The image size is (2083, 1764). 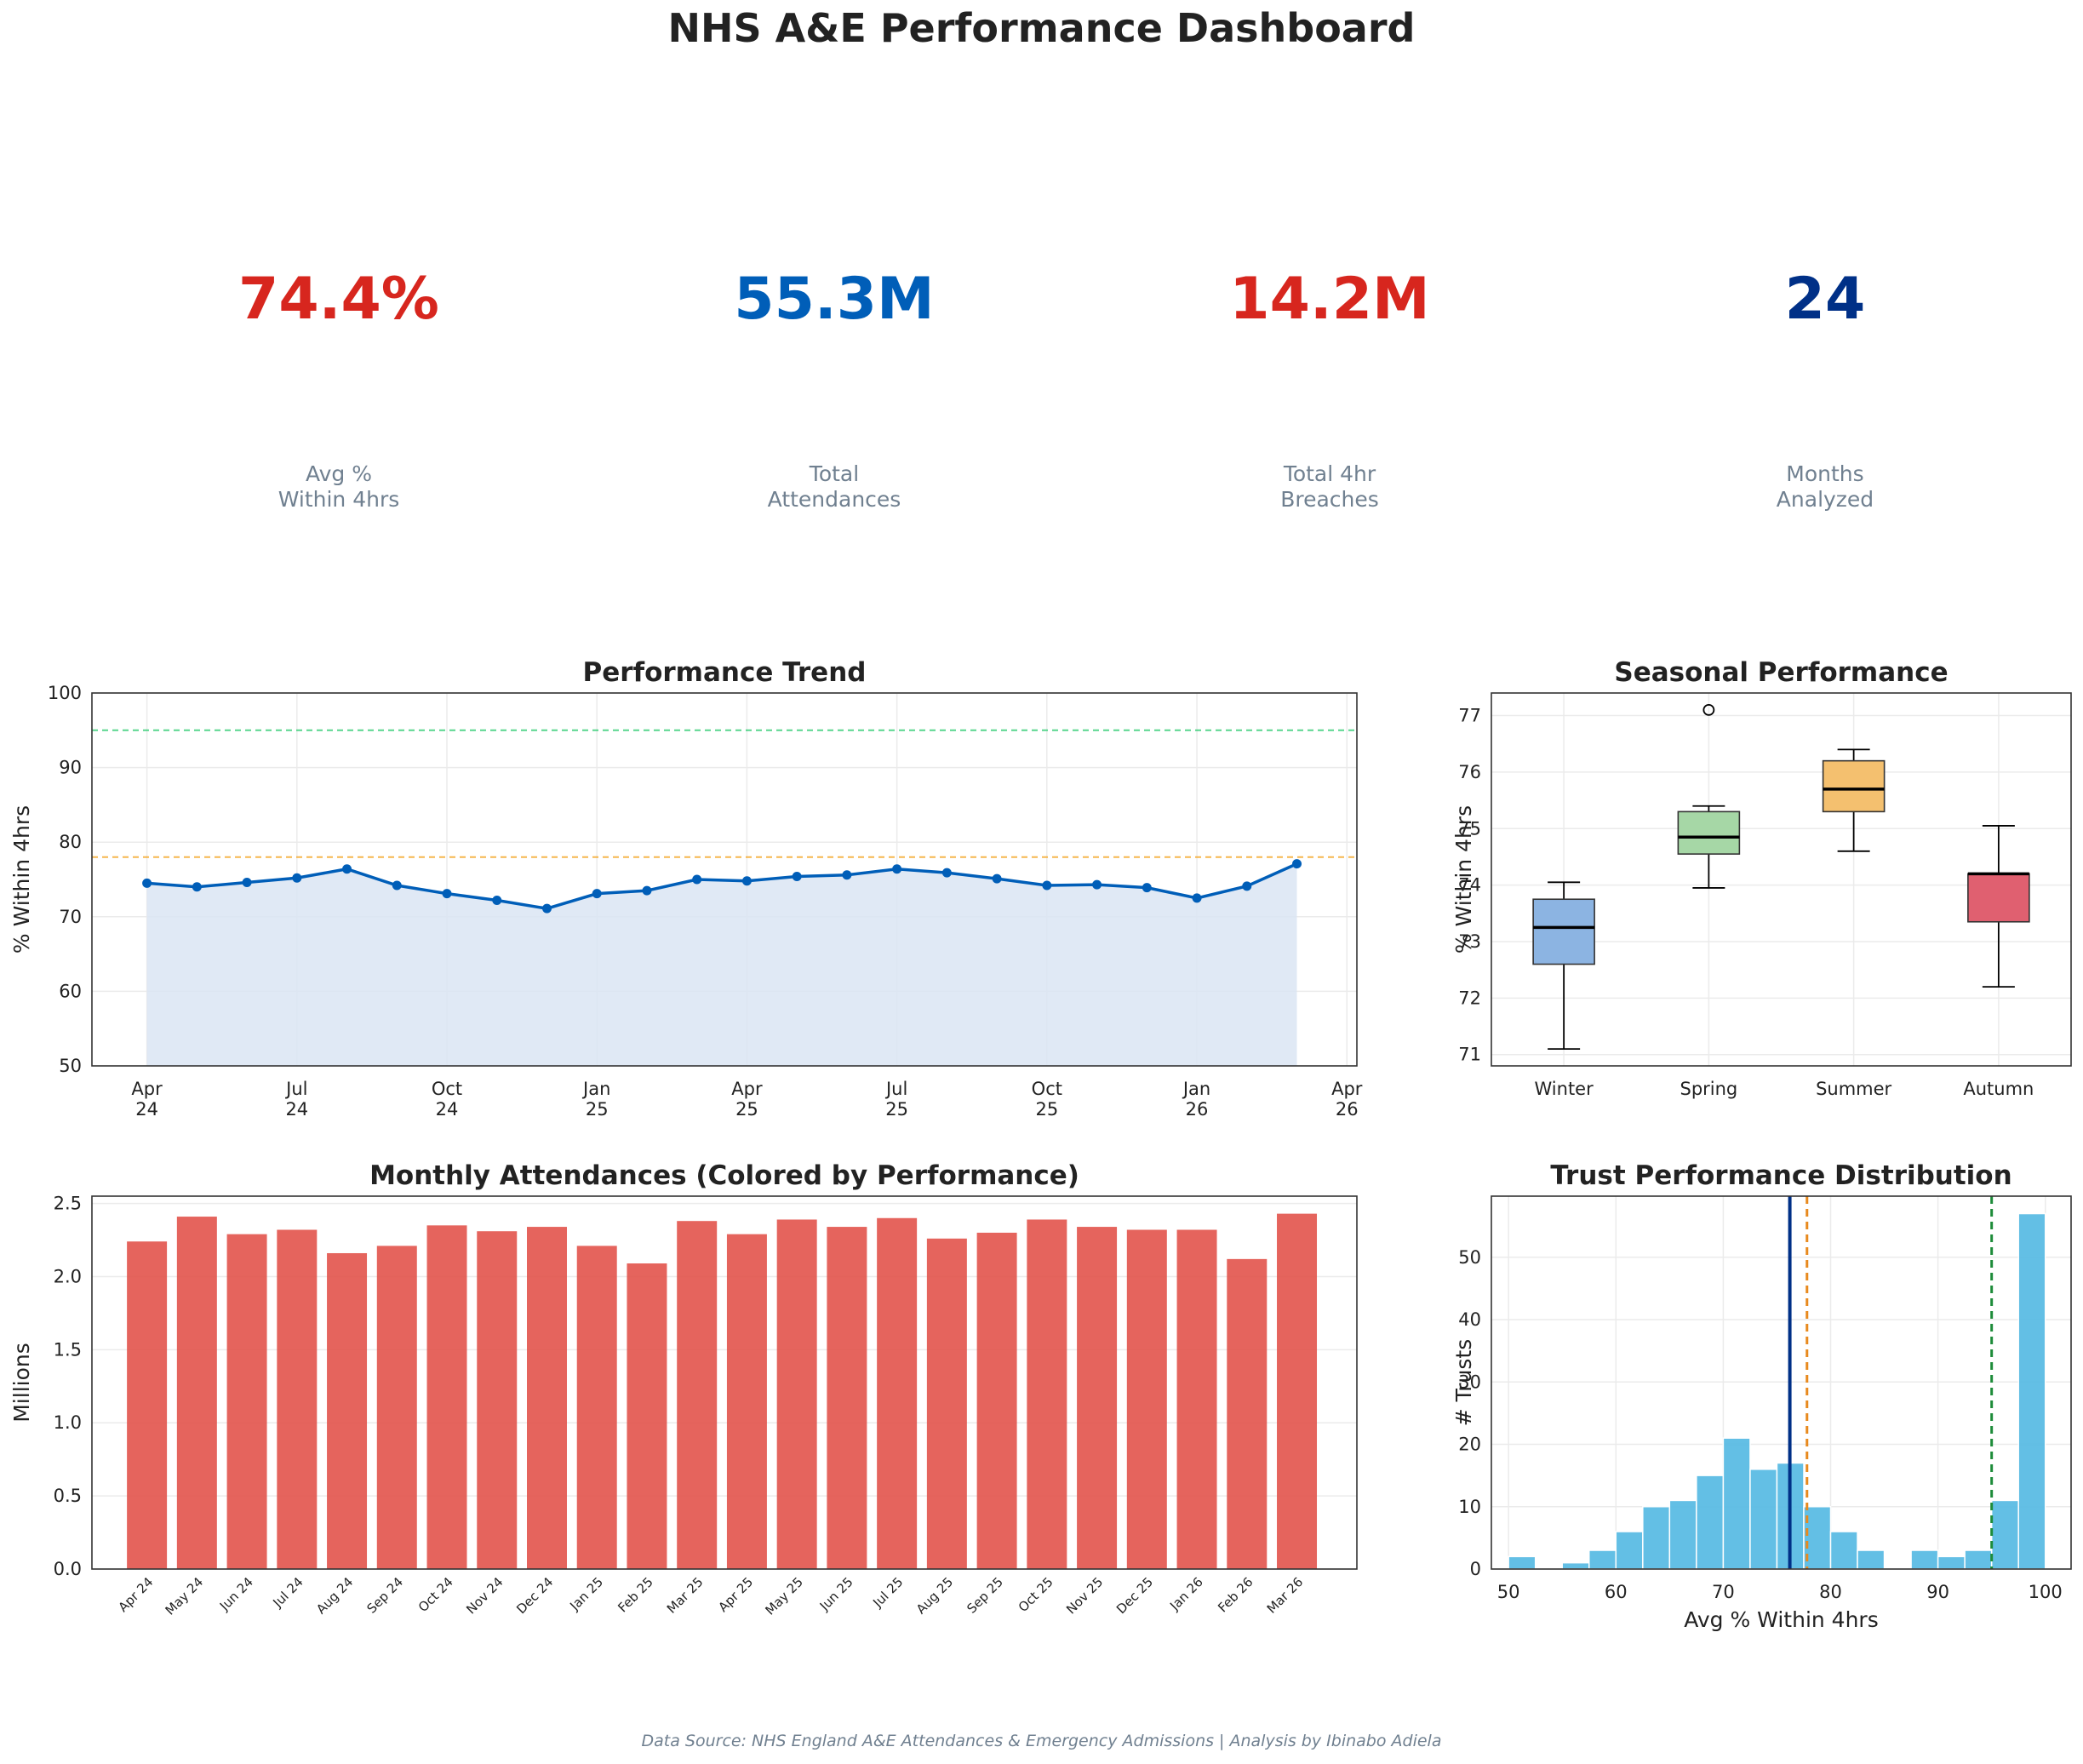 I want to click on seasonal-x-tick-label: Autumn, so click(x=1998, y=1089).